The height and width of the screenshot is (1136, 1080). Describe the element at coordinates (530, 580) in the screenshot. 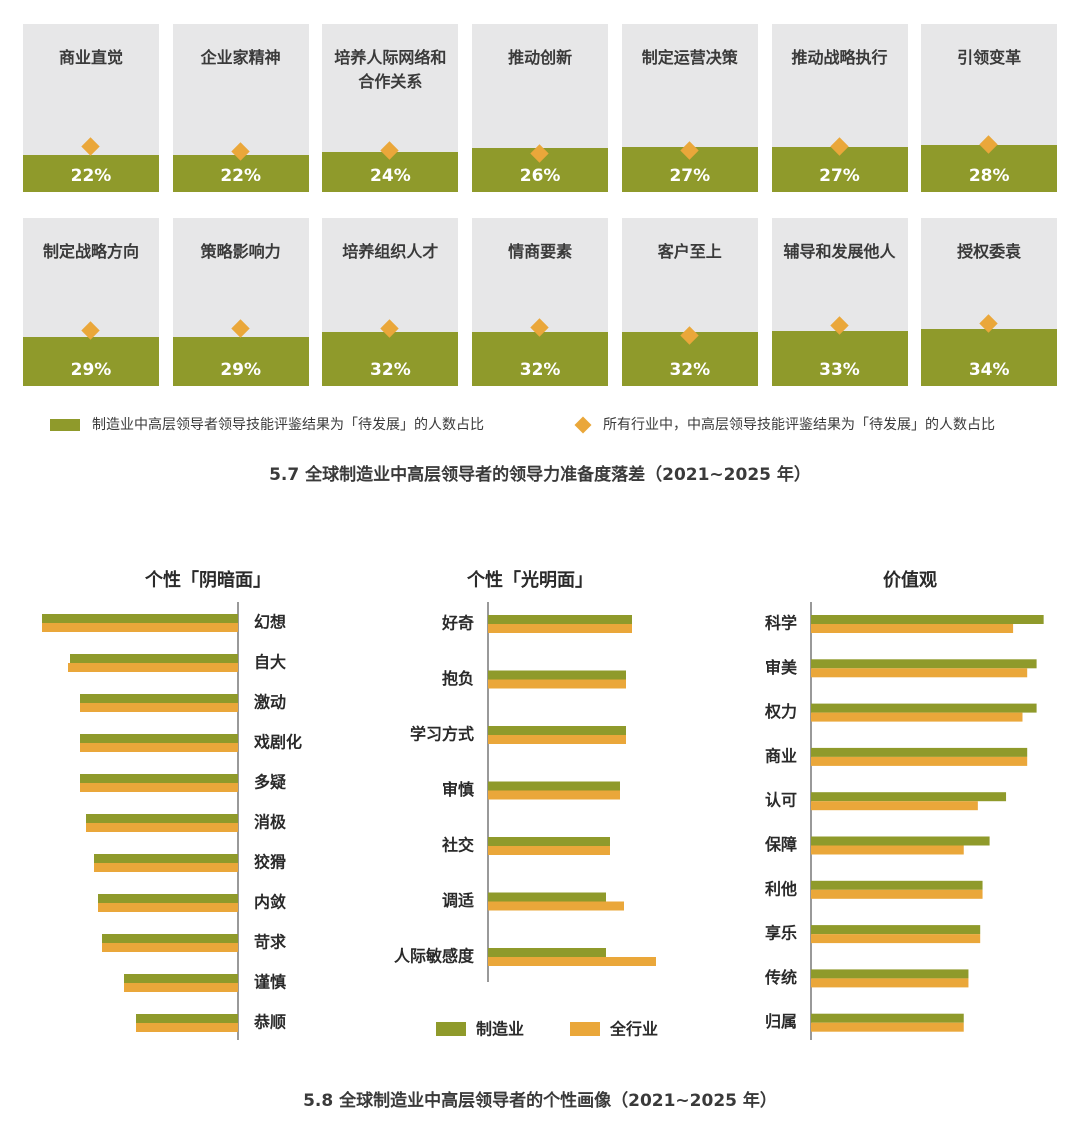

I see `panel-title-bright-side: 个性「光明面」` at that location.